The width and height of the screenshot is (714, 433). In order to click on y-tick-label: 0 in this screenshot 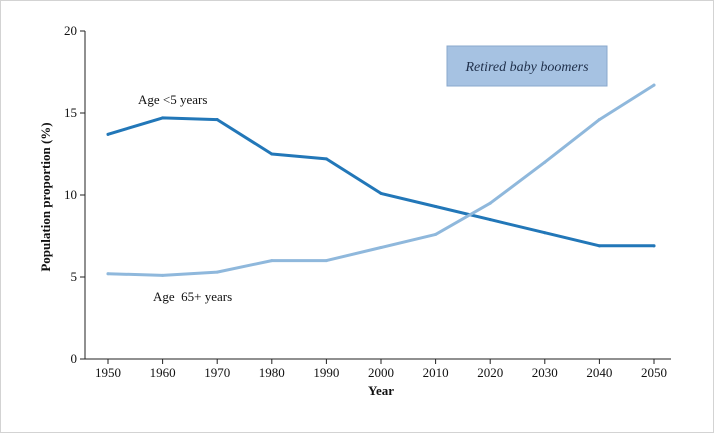, I will do `click(74, 358)`.